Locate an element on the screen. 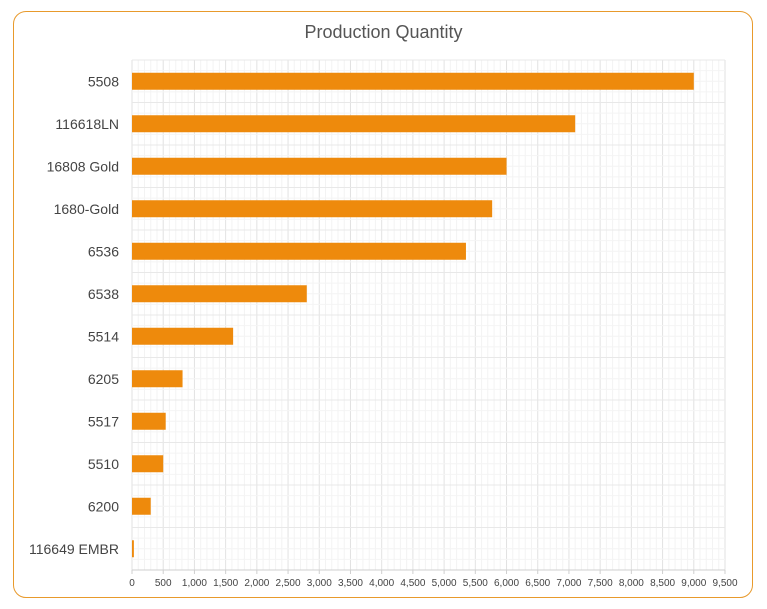  category-label: 6538 is located at coordinates (103, 294).